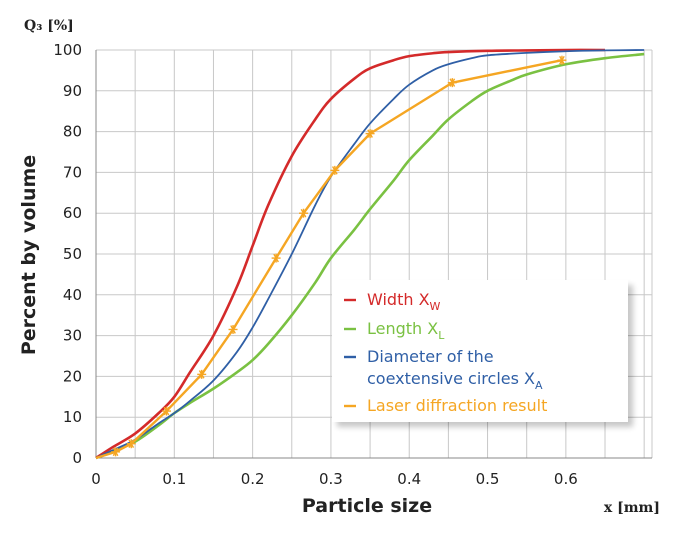  I want to click on y-axis-title: Percent by volume, so click(29, 255).